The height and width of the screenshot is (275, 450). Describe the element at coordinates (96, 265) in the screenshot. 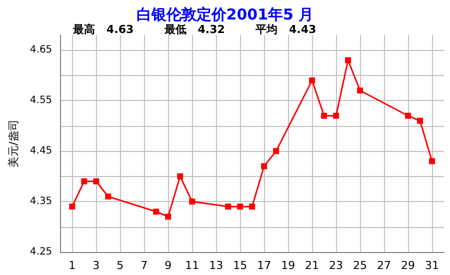

I see `x-tick-label: 3` at that location.